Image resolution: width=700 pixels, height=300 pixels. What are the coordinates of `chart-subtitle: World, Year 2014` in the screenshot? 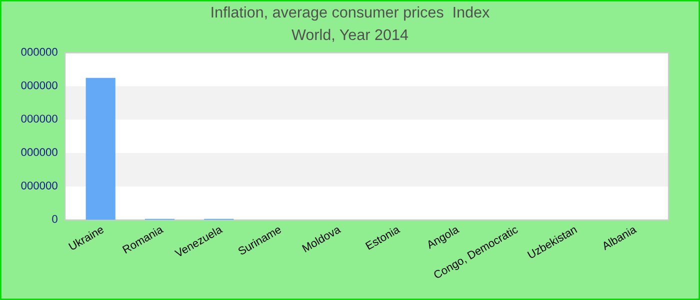 It's located at (350, 35).